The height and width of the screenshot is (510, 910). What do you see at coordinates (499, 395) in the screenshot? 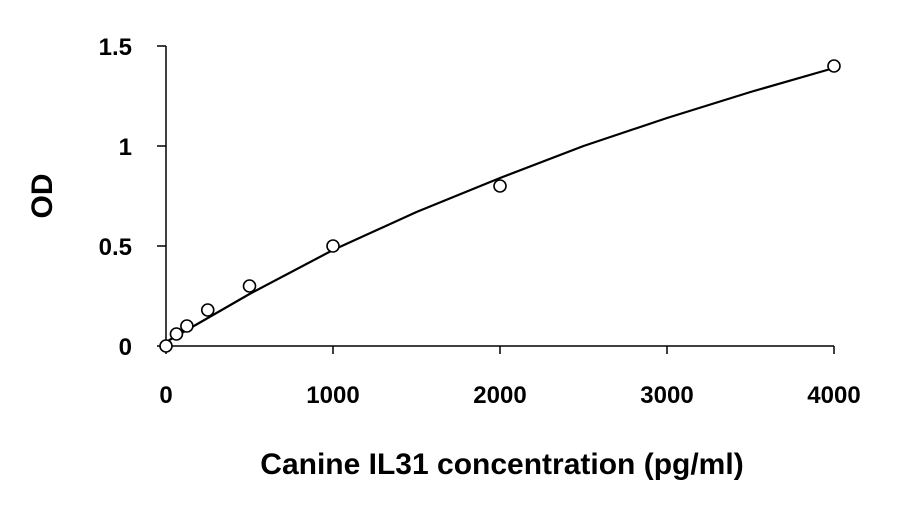
I see `x-tick-label: 2000` at bounding box center [499, 395].